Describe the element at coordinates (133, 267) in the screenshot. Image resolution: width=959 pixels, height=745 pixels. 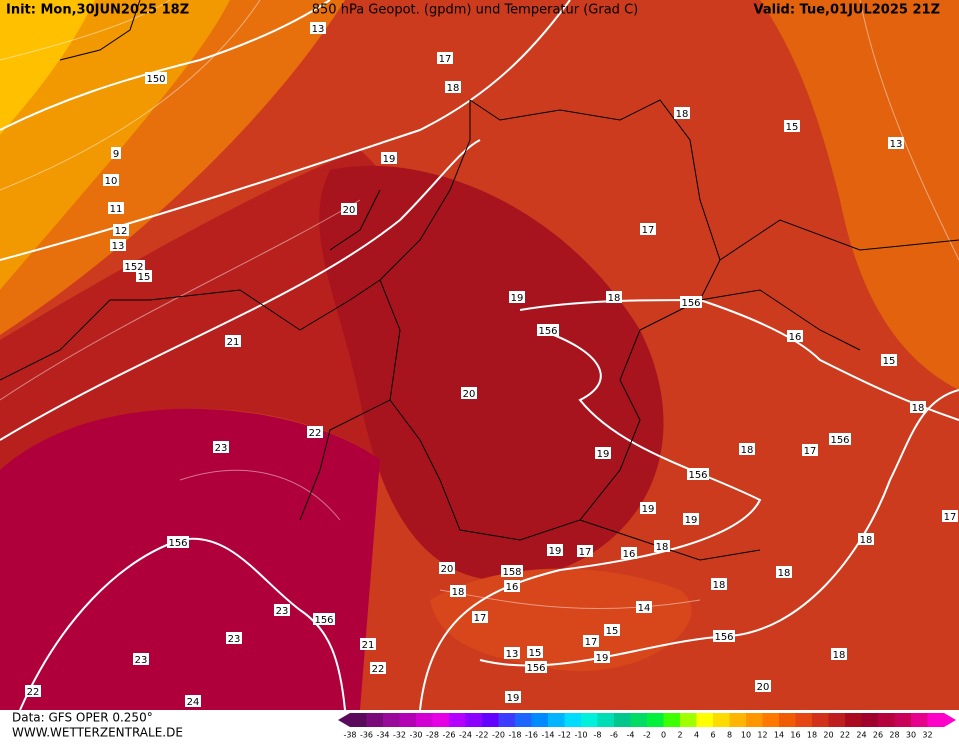
I see `contour-label: 152` at that location.